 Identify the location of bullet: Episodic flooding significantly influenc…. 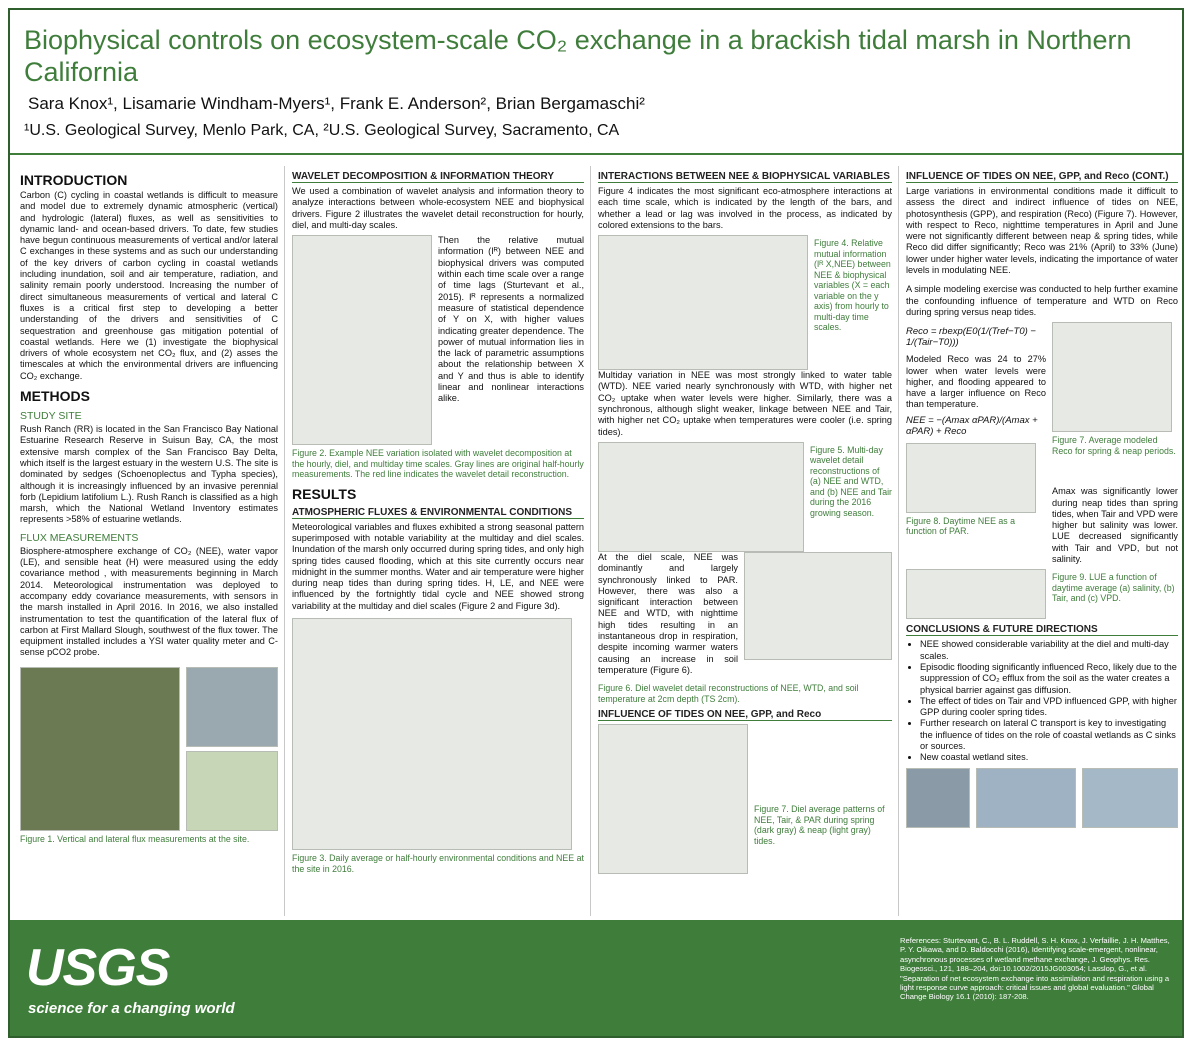
(1049, 679).